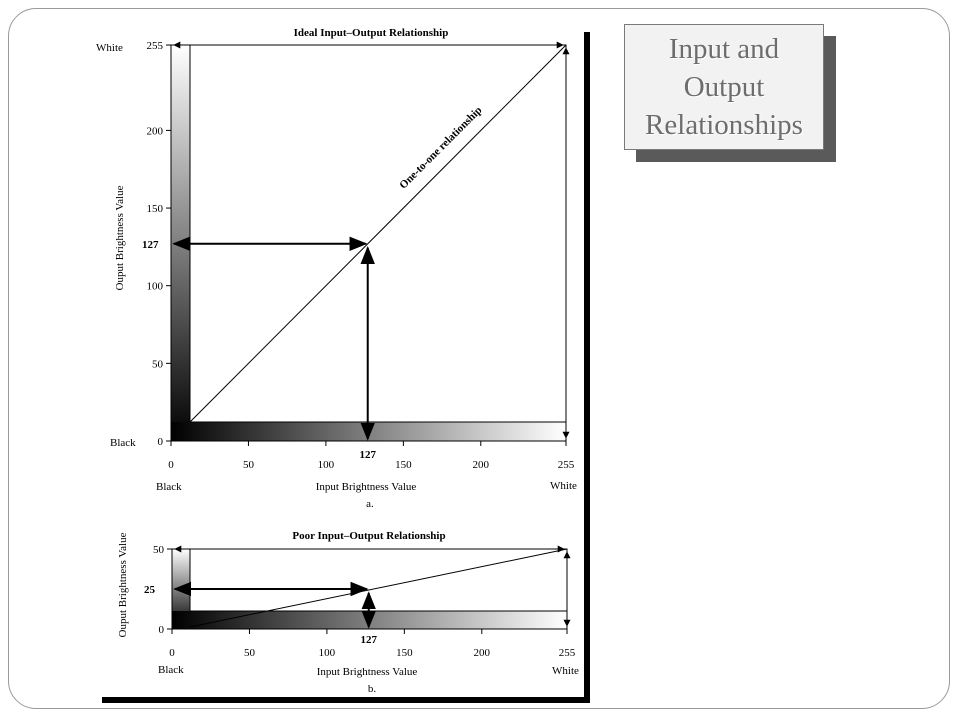 This screenshot has height=720, width=960. Describe the element at coordinates (367, 455) in the screenshot. I see `chart-a-input-value-label: 127` at that location.